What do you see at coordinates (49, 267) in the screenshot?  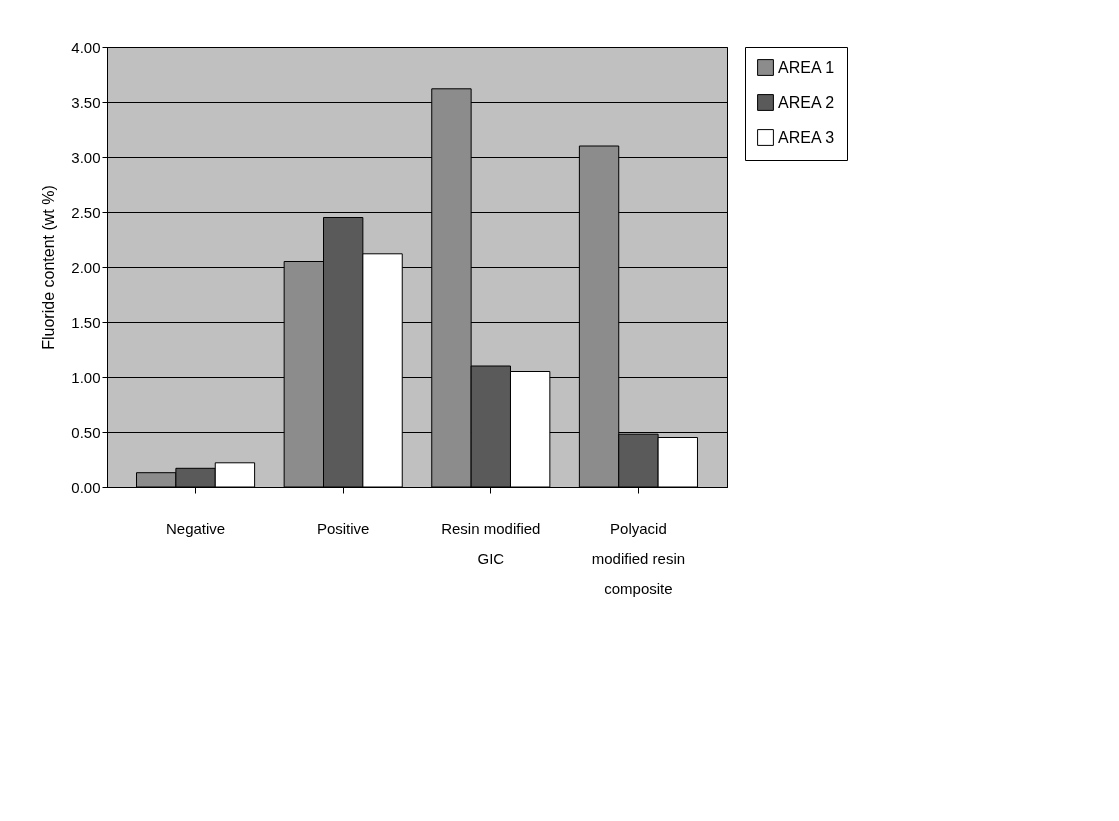 I see `y-axis-title: Fluoride content (wt %)` at bounding box center [49, 267].